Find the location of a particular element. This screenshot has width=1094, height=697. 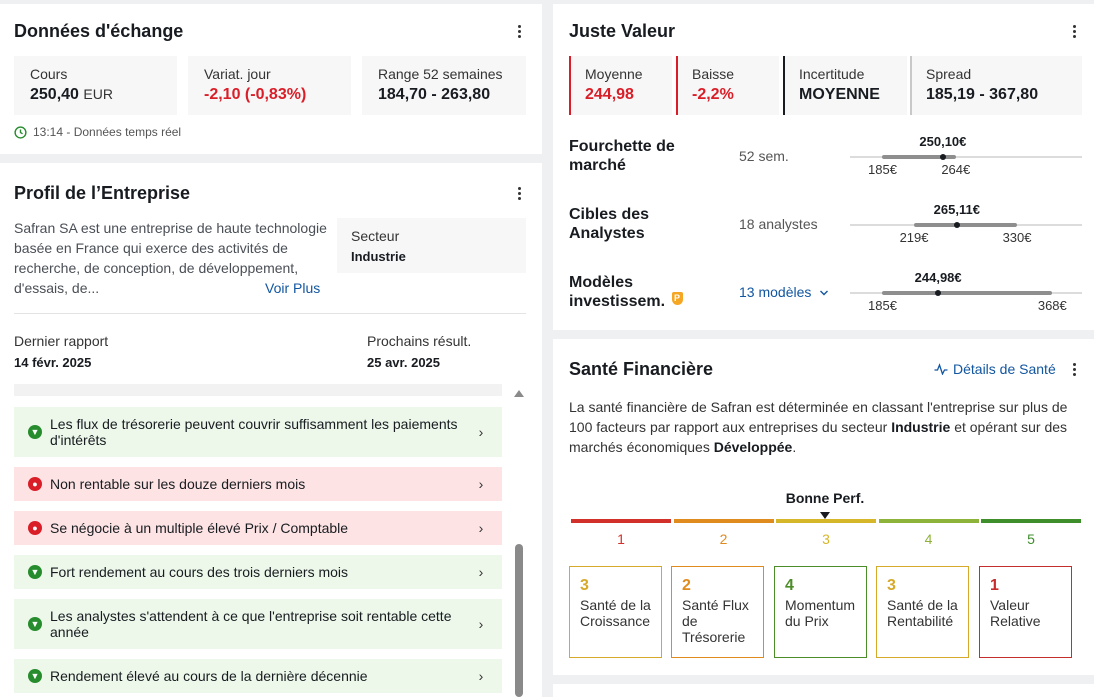

analyst-targets-sub: 18 analystes is located at coordinates (778, 224).